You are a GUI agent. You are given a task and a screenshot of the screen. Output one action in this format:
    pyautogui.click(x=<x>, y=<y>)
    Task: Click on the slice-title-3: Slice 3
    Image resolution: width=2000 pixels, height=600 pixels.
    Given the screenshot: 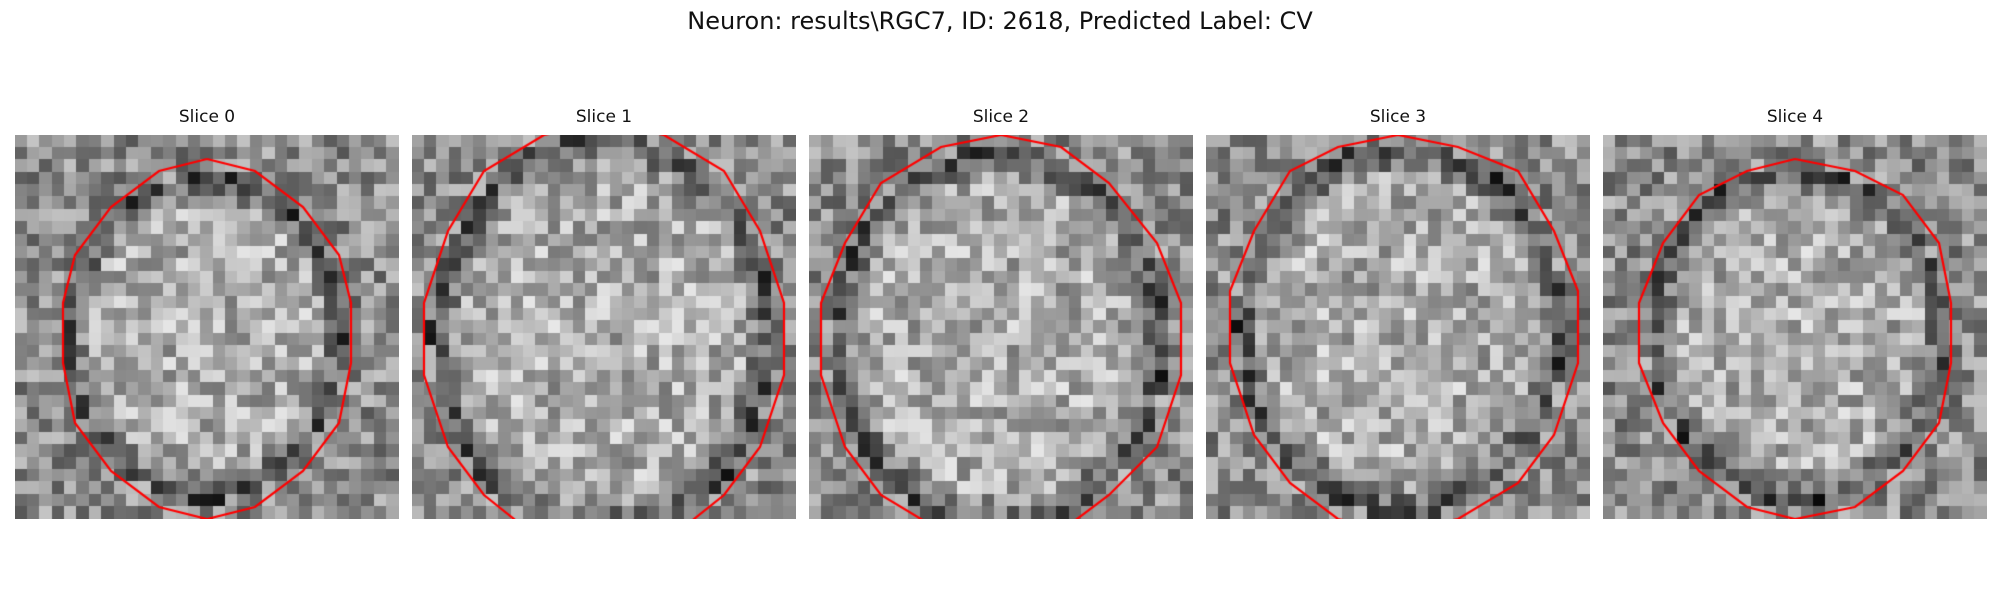 What is the action you would take?
    pyautogui.click(x=1398, y=117)
    